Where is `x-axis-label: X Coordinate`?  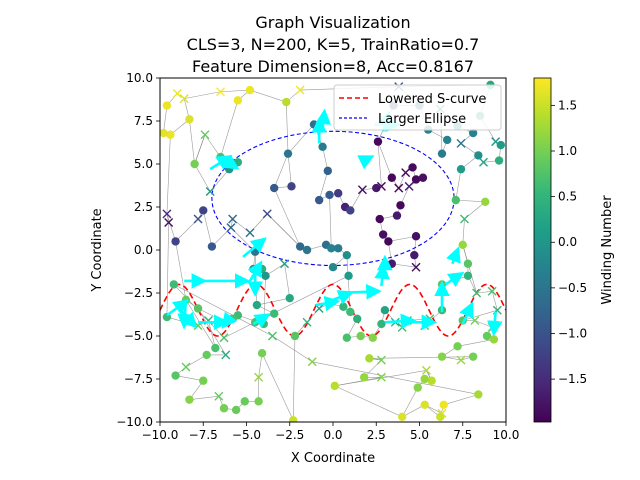
x-axis-label: X Coordinate is located at coordinates (333, 458).